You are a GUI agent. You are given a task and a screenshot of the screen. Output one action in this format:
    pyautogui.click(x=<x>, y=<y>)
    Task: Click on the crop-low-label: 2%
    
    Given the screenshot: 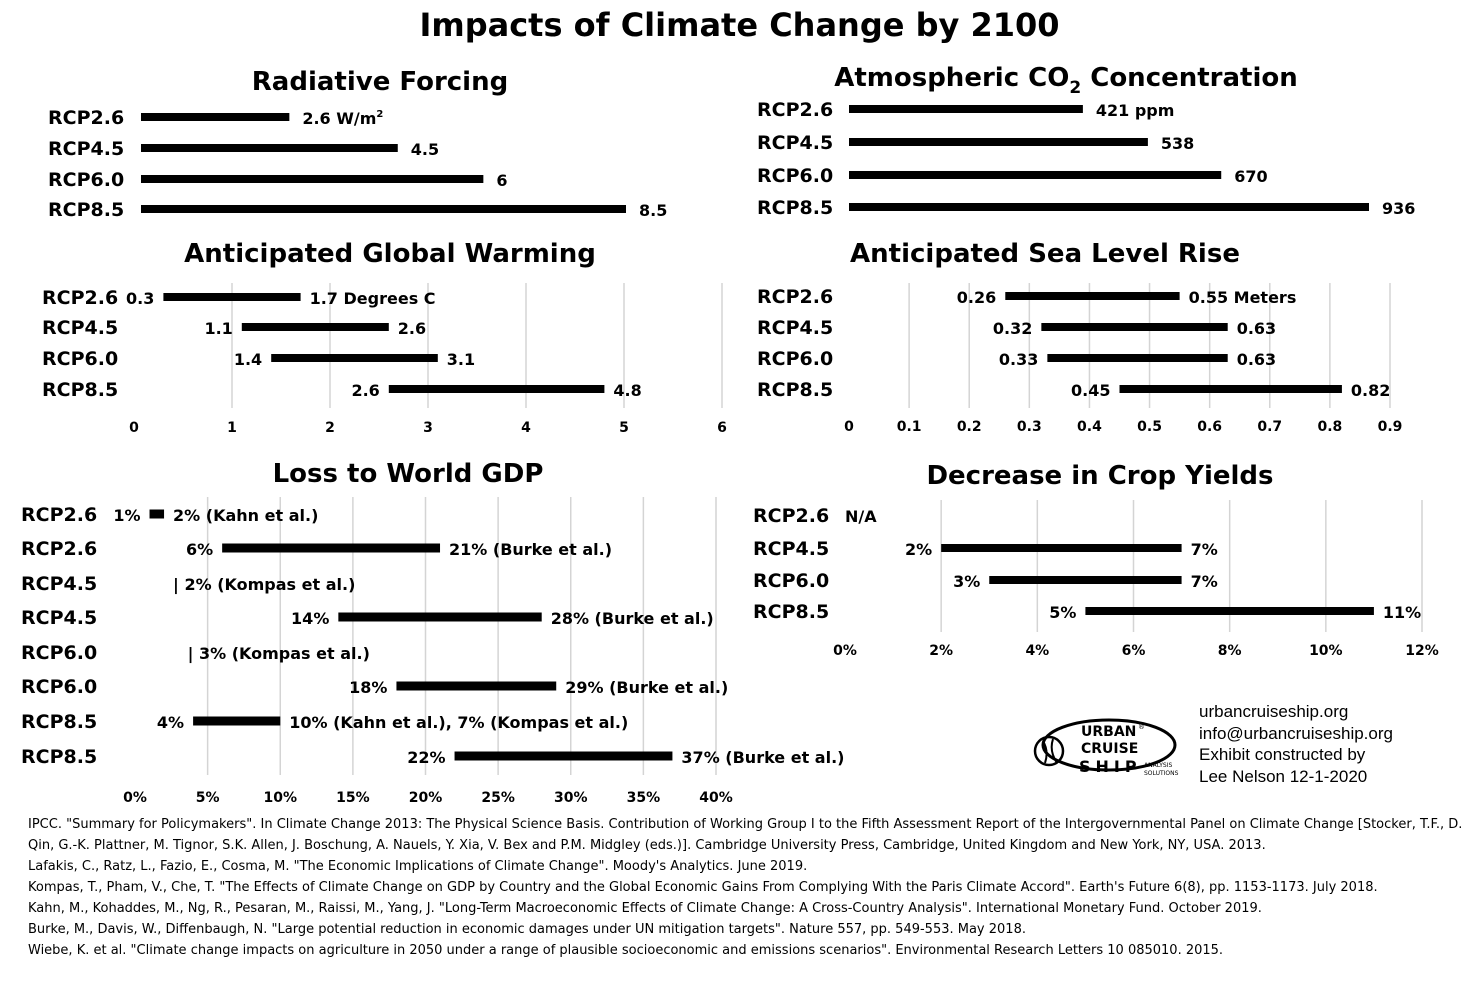 What is the action you would take?
    pyautogui.click(x=918, y=549)
    